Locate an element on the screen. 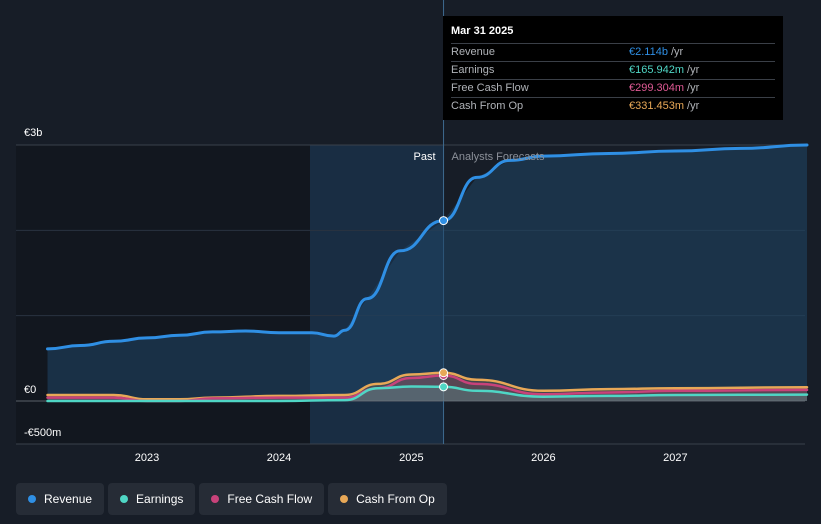  y-tick-label: €3b is located at coordinates (33, 133).